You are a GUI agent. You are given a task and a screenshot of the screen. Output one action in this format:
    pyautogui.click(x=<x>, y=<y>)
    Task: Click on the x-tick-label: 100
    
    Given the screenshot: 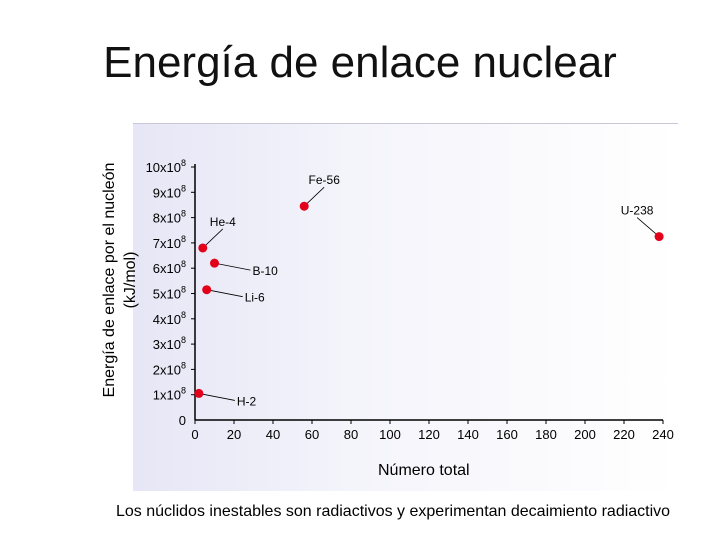 What is the action you would take?
    pyautogui.click(x=390, y=434)
    